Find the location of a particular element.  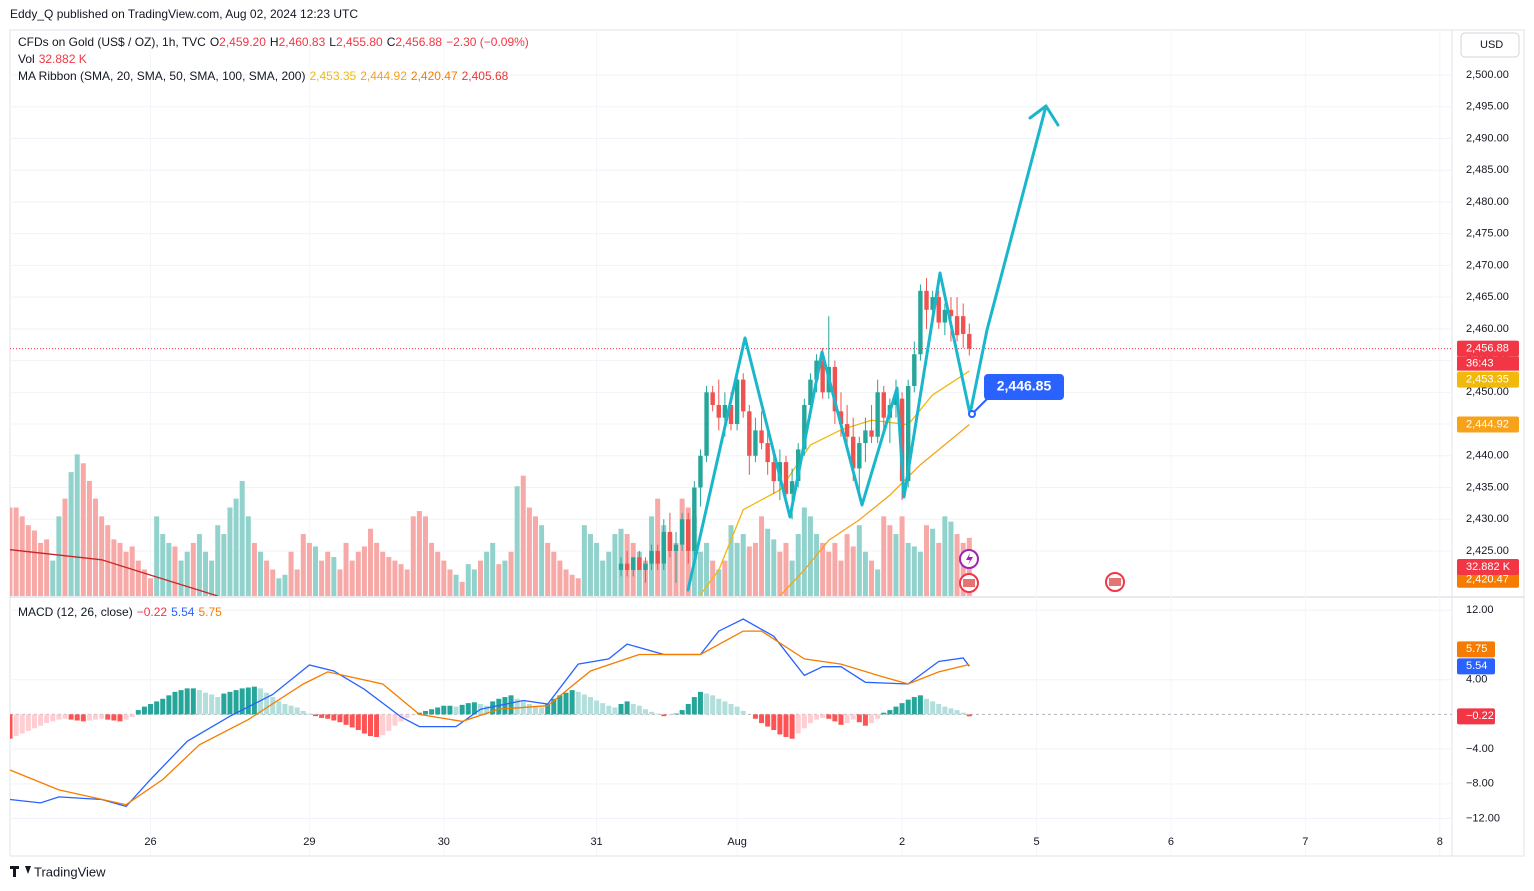

x-tick-label: 5 is located at coordinates (1036, 842).